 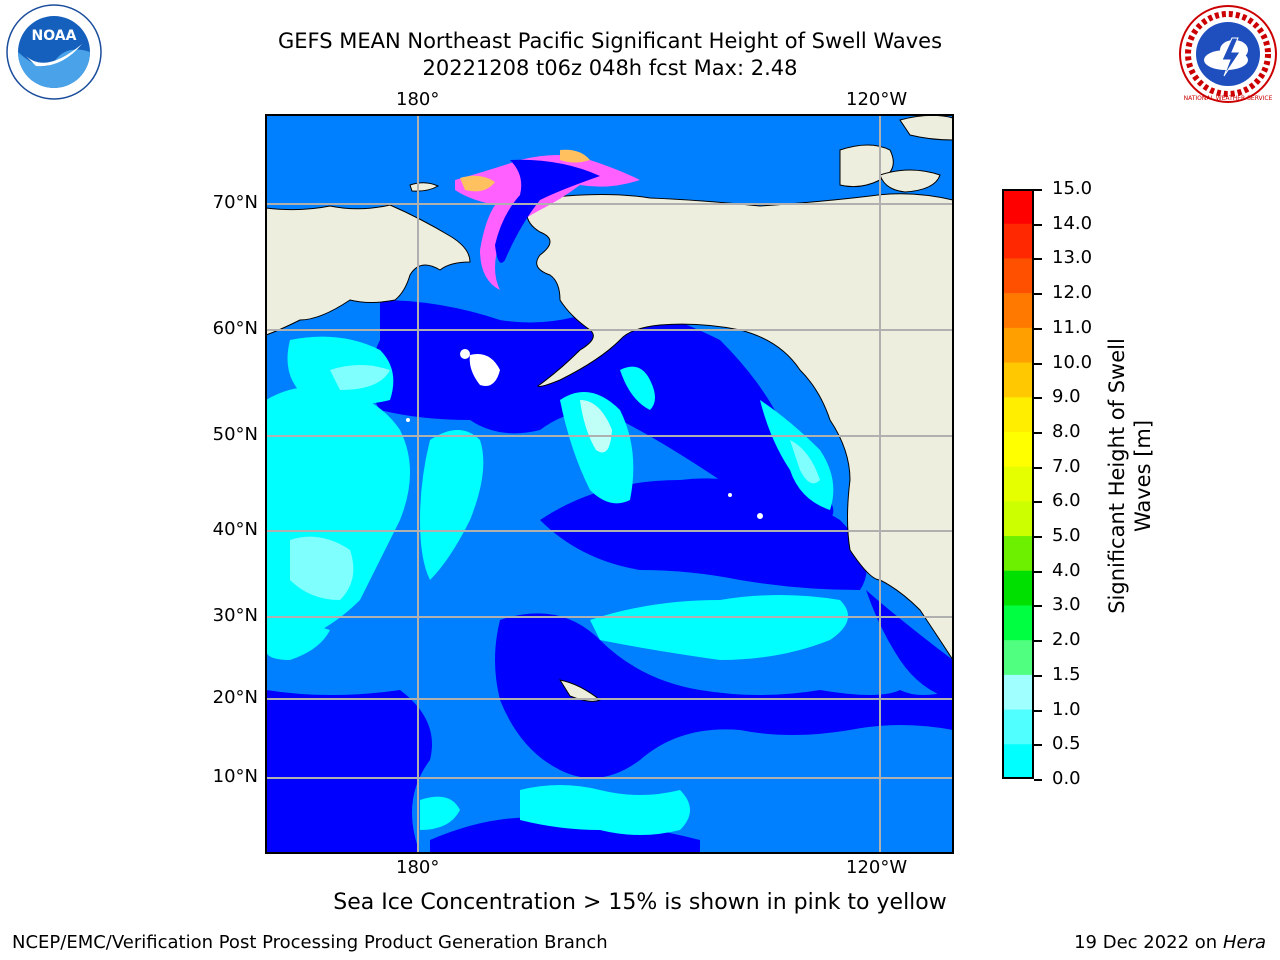 I want to click on colorbar-tick-label: 6.0, so click(x=1066, y=501).